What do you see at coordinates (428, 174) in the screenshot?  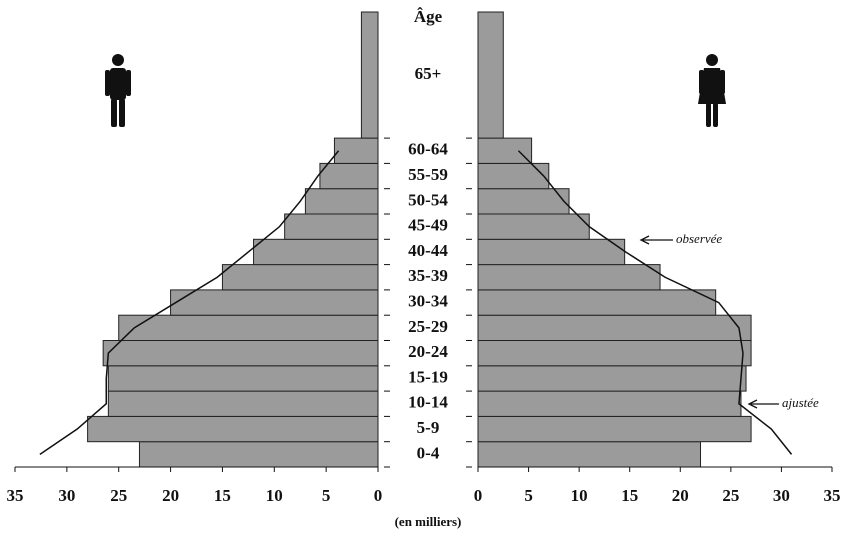 I see `category-label: 55-59` at bounding box center [428, 174].